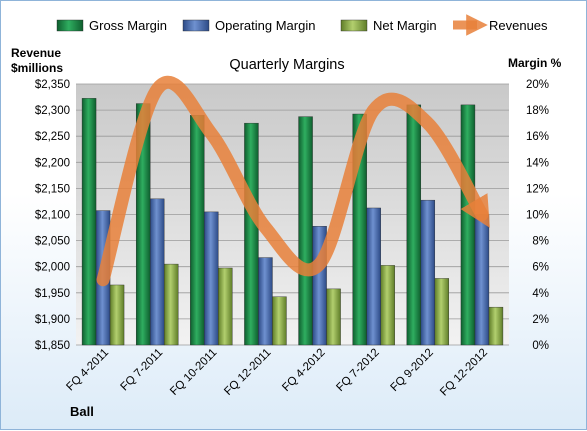  Describe the element at coordinates (357, 370) in the screenshot. I see `x-tick-label: FQ 7-2012` at that location.